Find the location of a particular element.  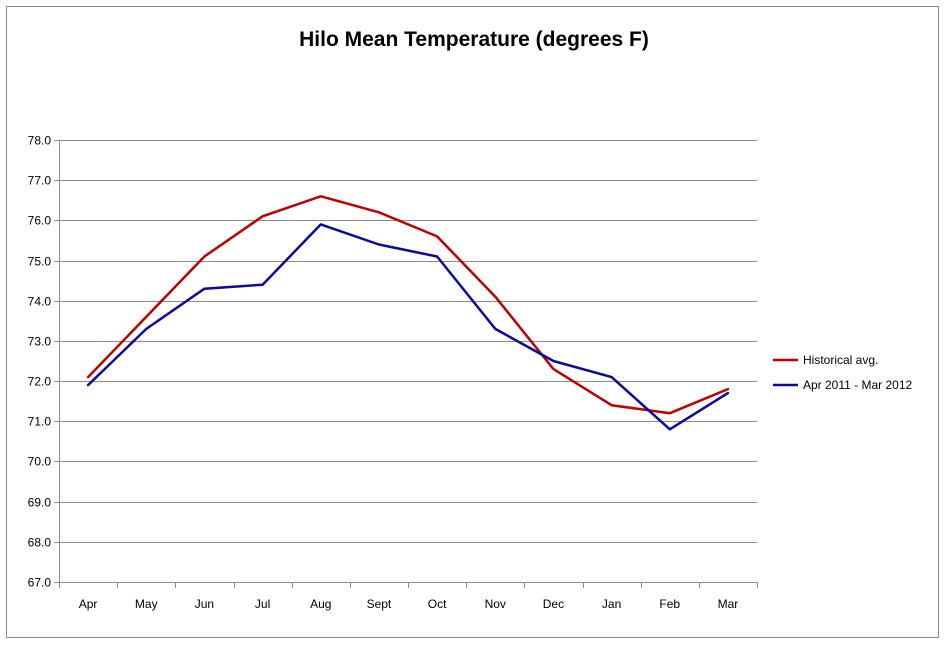

y-tick-label: 75.0 is located at coordinates (40, 262).